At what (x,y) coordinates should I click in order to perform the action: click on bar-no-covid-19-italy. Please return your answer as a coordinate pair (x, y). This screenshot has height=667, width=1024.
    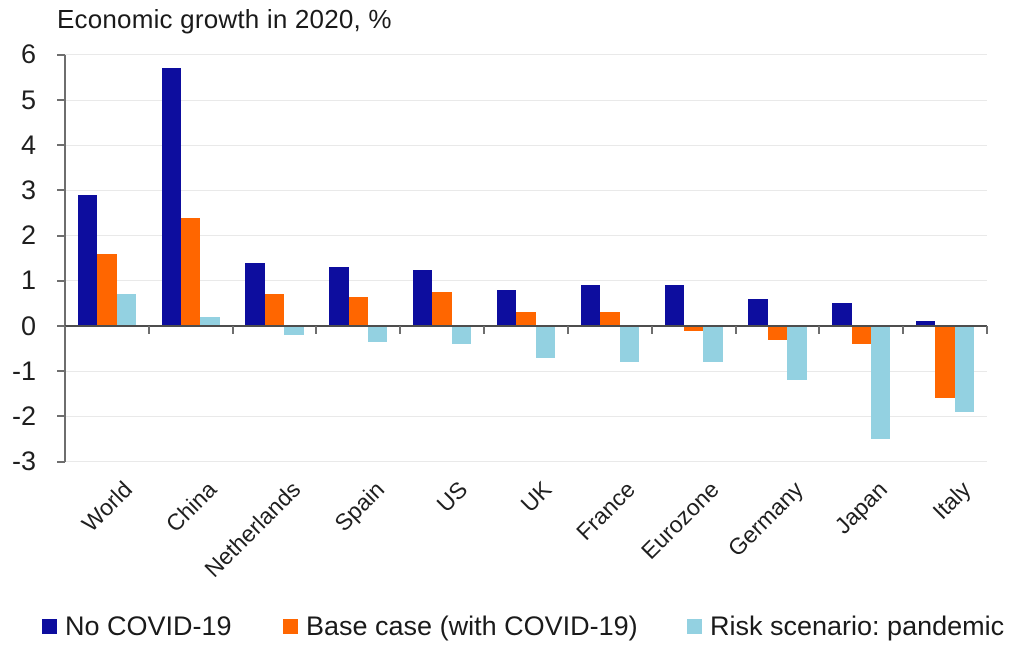
    Looking at the image, I should click on (925, 323).